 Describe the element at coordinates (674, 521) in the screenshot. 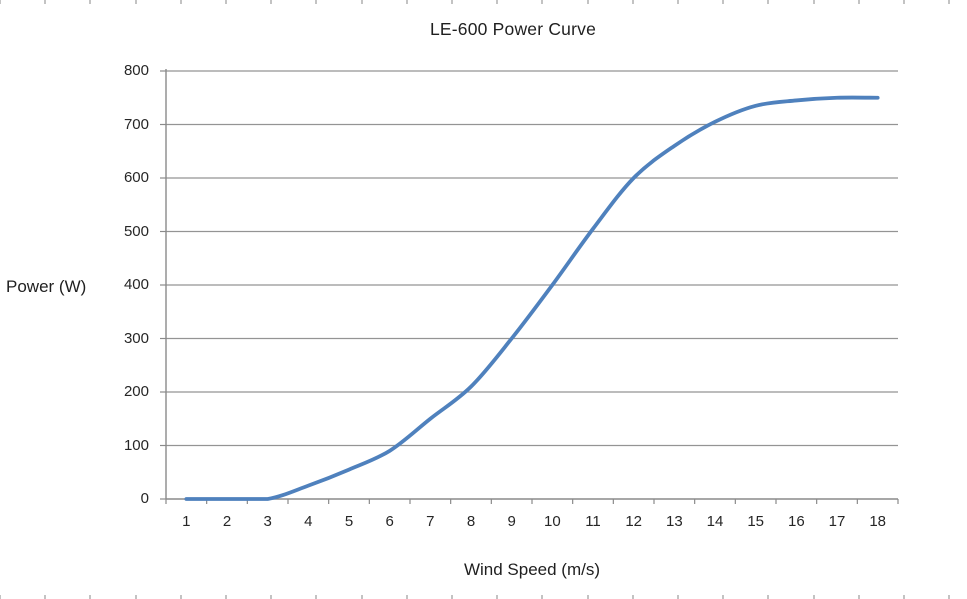

I see `x-tick-label: 13` at that location.